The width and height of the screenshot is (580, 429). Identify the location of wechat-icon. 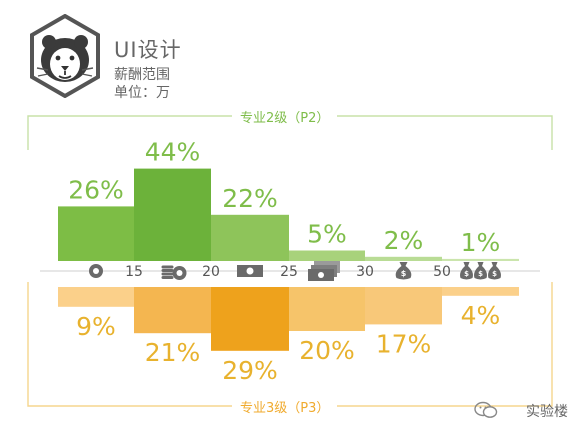
(486, 409).